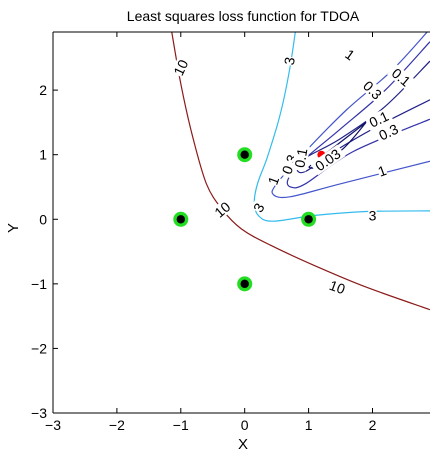 The width and height of the screenshot is (430, 452). I want to click on sensor-markers, so click(249, 219).